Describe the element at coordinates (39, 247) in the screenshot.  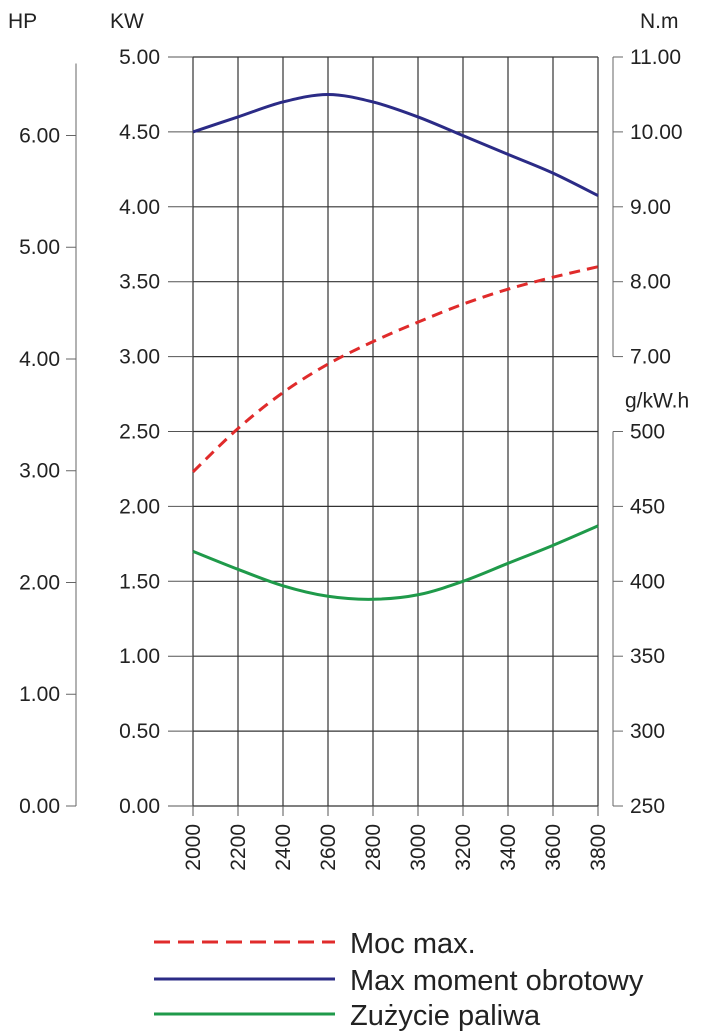
I see `hp-tick-label: 5.00` at that location.